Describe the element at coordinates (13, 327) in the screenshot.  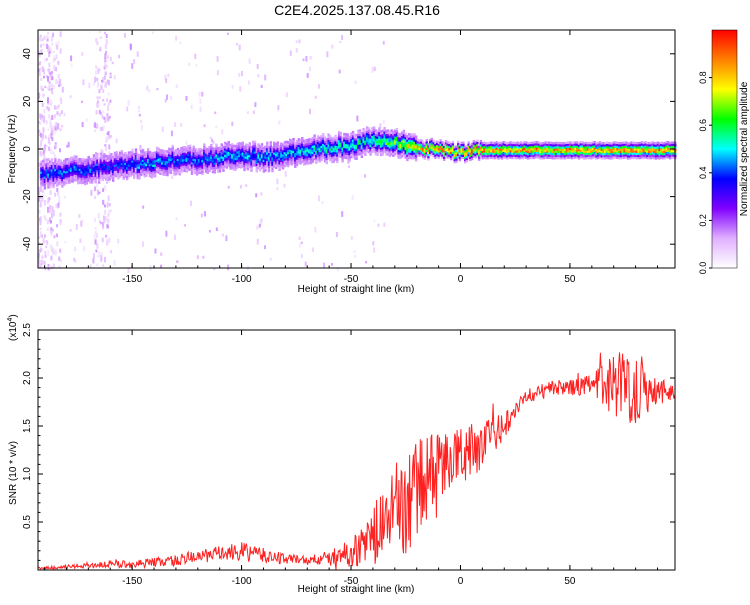
I see `svg-text: (x104)` at that location.